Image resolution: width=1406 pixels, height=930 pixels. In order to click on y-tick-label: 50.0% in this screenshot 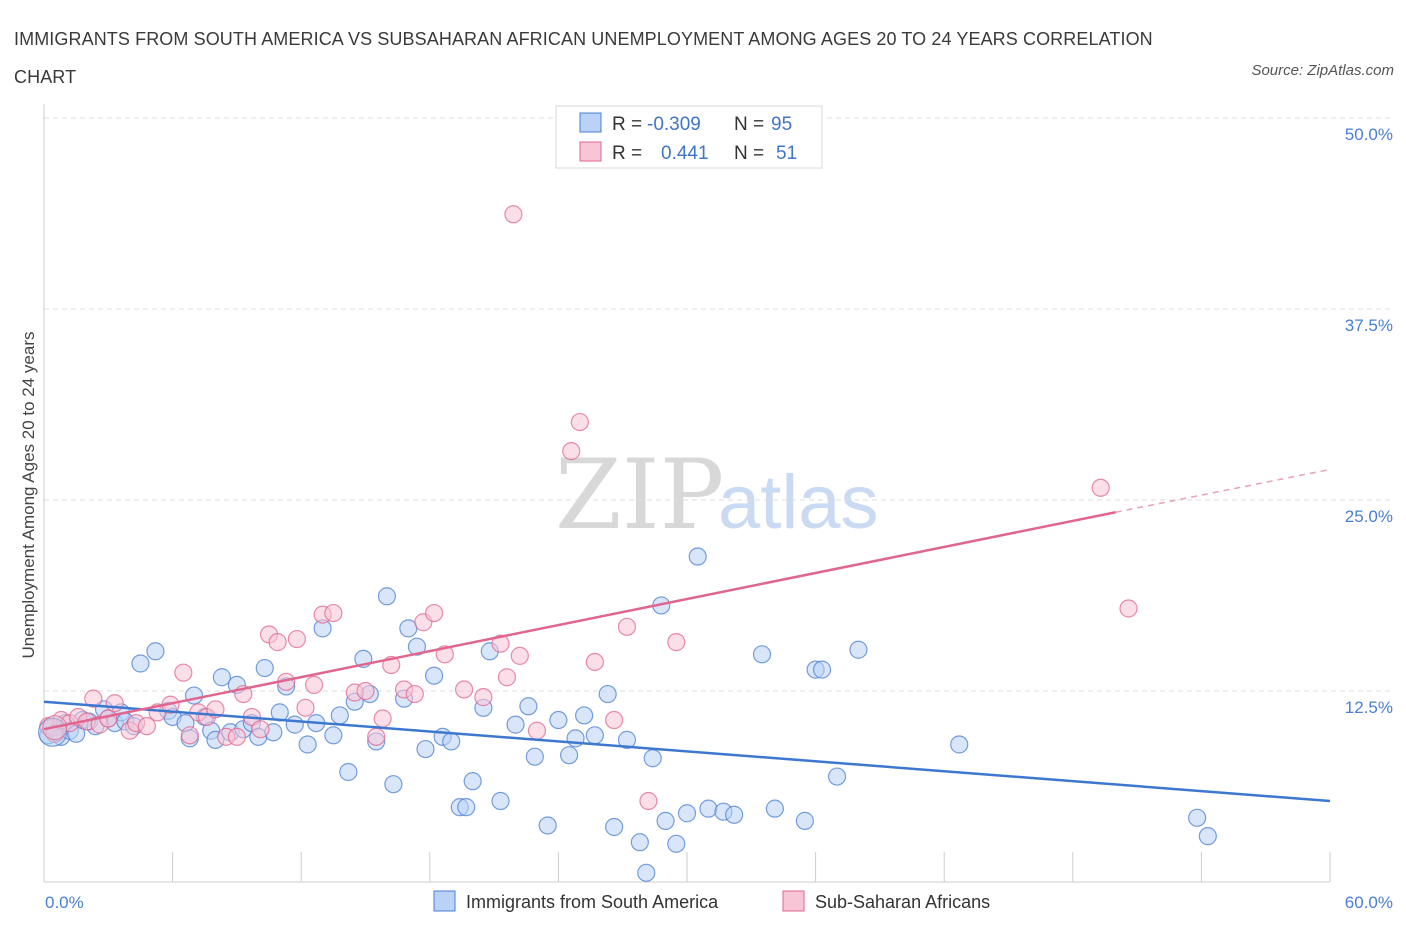, I will do `click(1369, 134)`.